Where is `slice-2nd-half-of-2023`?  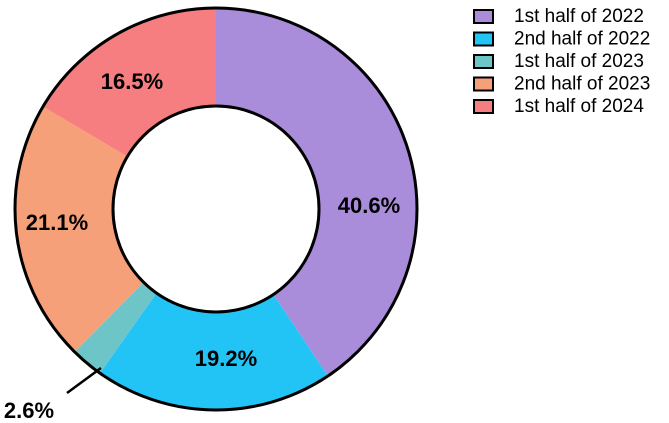
slice-2nd-half-of-2023 is located at coordinates (79, 229).